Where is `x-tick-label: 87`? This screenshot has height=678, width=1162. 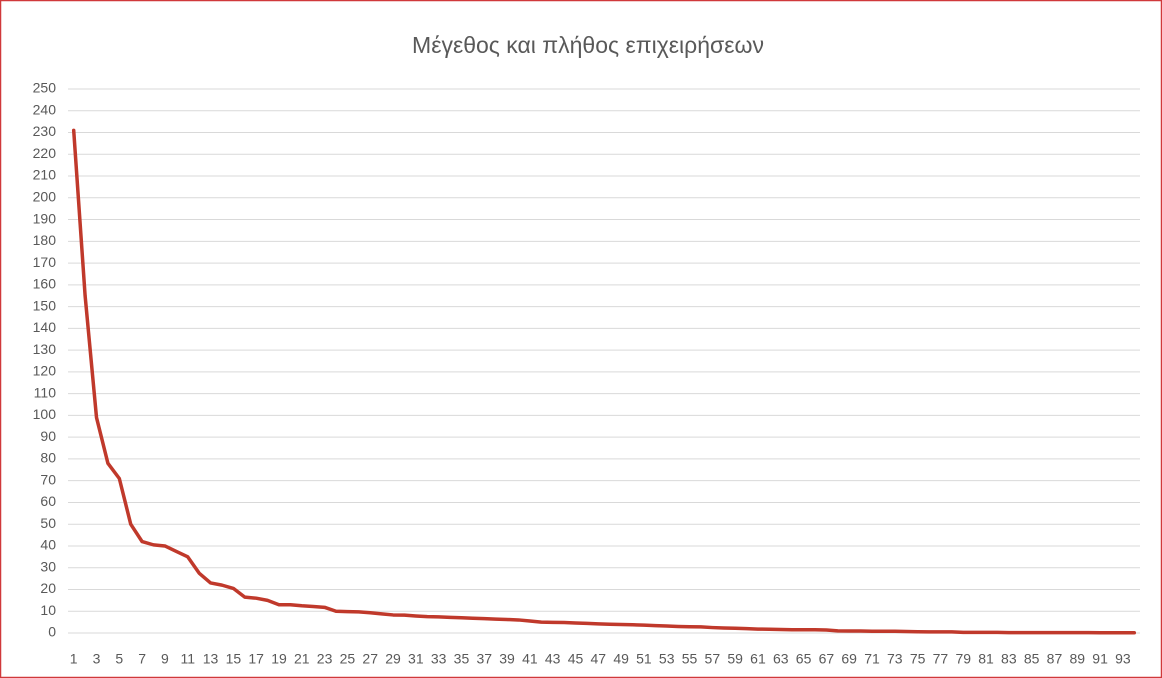
x-tick-label: 87 is located at coordinates (1055, 659).